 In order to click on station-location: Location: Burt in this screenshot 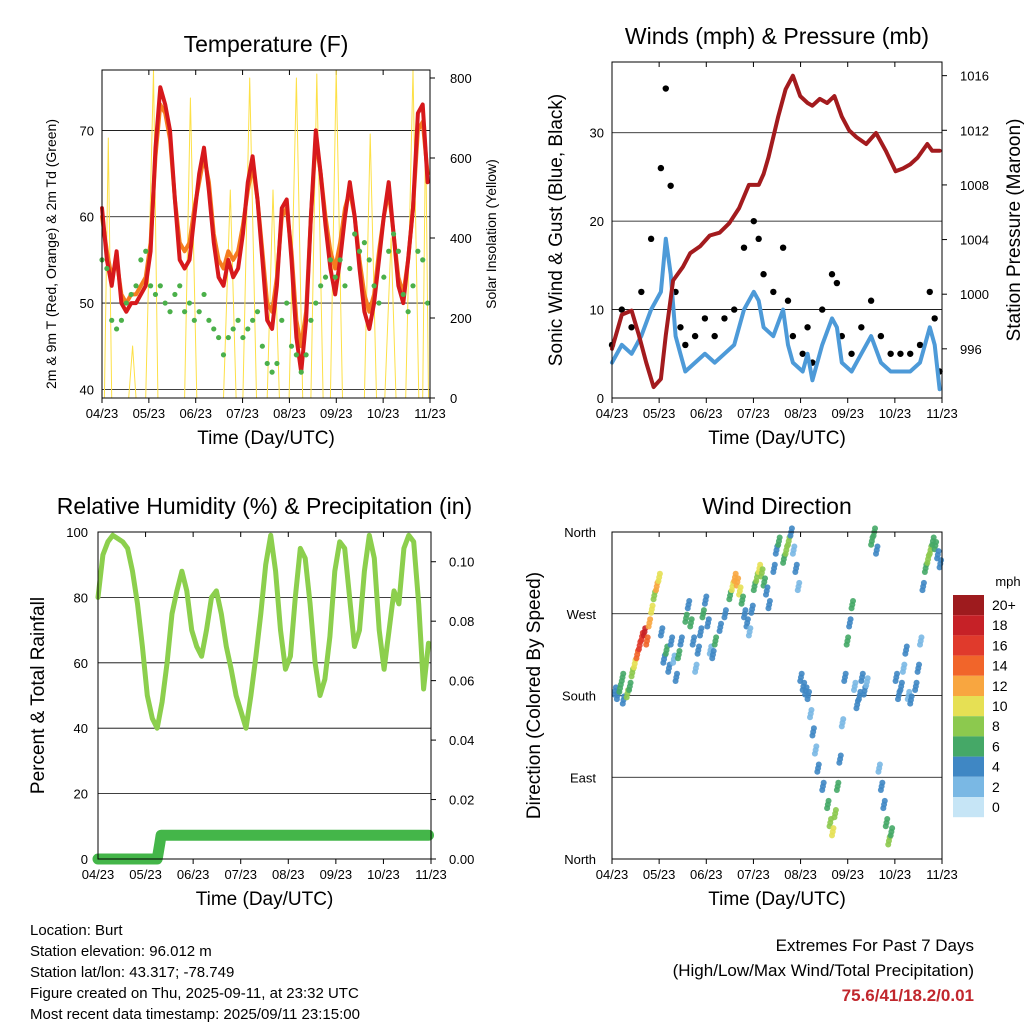, I will do `click(76, 930)`.